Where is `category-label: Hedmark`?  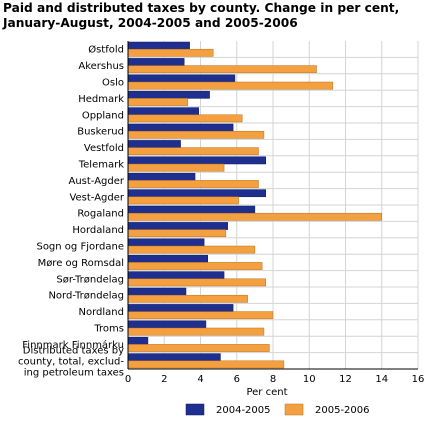 category-label: Hedmark is located at coordinates (101, 99).